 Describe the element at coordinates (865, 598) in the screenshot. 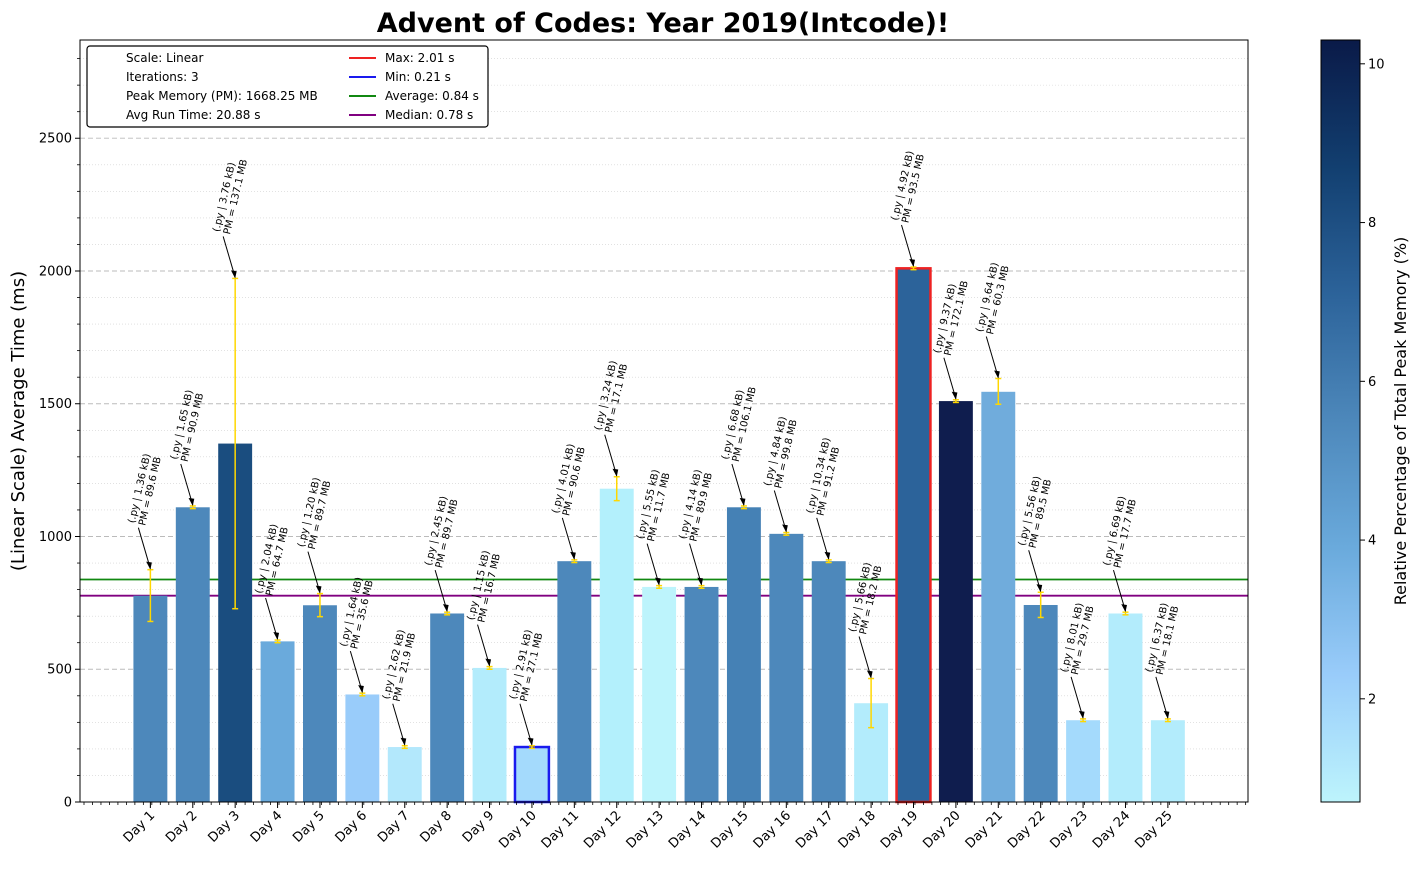

I see `annotation-label: (.py | 5.66 kB)PM = 18.2 MB` at that location.